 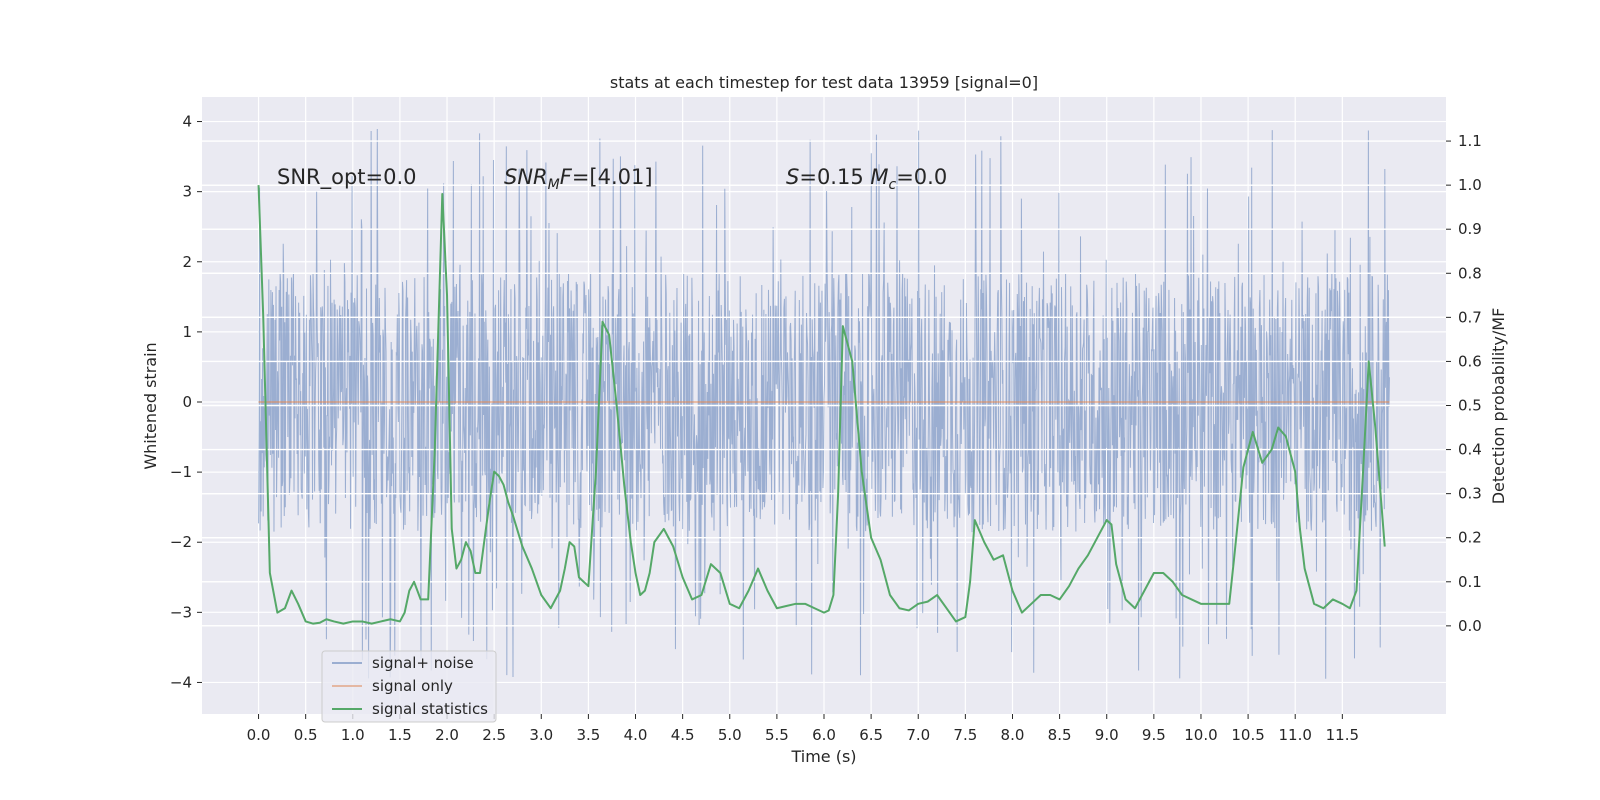 I want to click on x-tick-label: 6.0, so click(x=824, y=735).